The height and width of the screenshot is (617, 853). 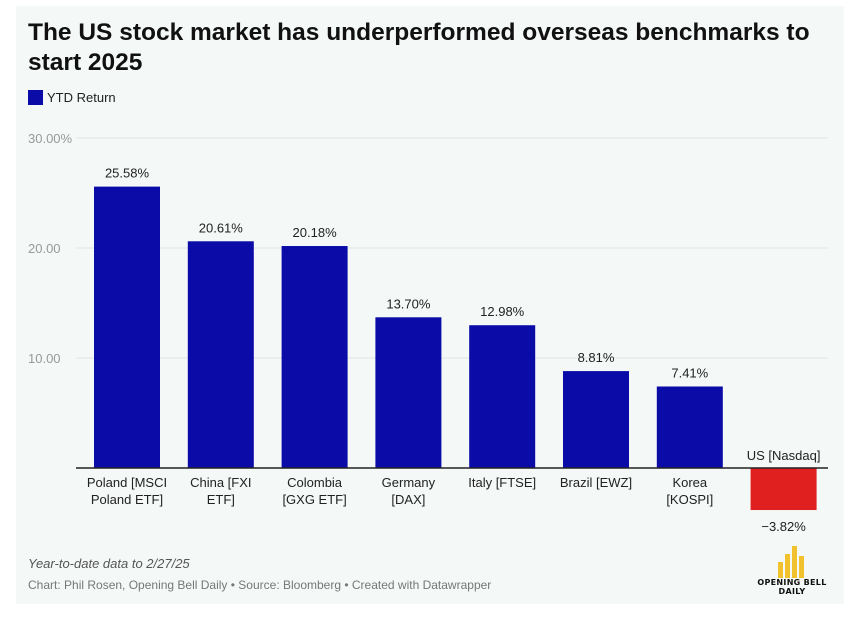 I want to click on x-tick-label: Korea, so click(x=689, y=482).